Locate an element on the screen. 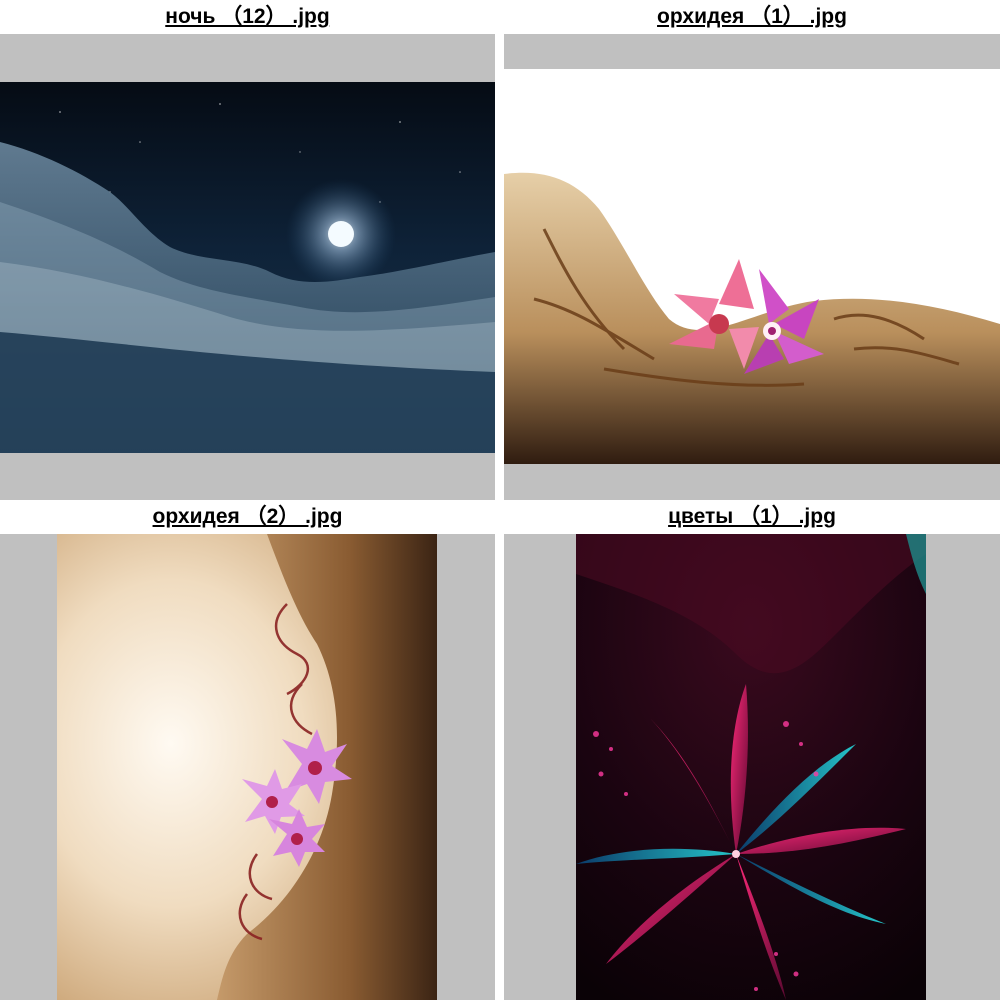  tile-2-caption: орхидея （1） .jpg is located at coordinates (752, 17).